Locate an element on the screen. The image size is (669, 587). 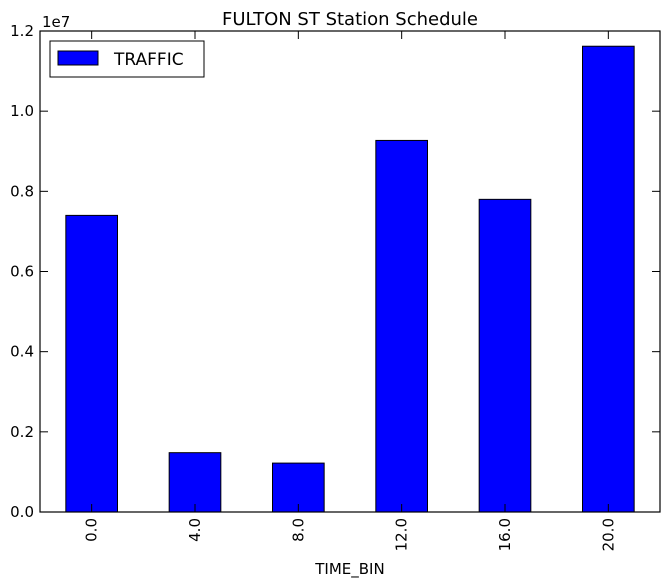
y-offset-label: 1e7 is located at coordinates (56, 22).